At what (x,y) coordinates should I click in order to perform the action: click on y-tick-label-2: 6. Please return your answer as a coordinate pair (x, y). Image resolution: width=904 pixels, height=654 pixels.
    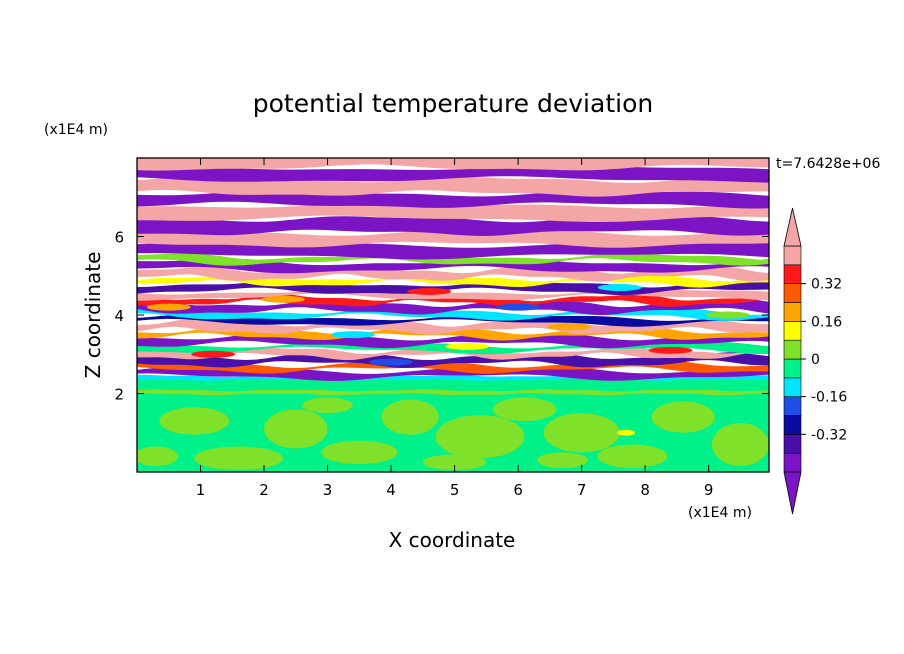
    Looking at the image, I should click on (119, 238).